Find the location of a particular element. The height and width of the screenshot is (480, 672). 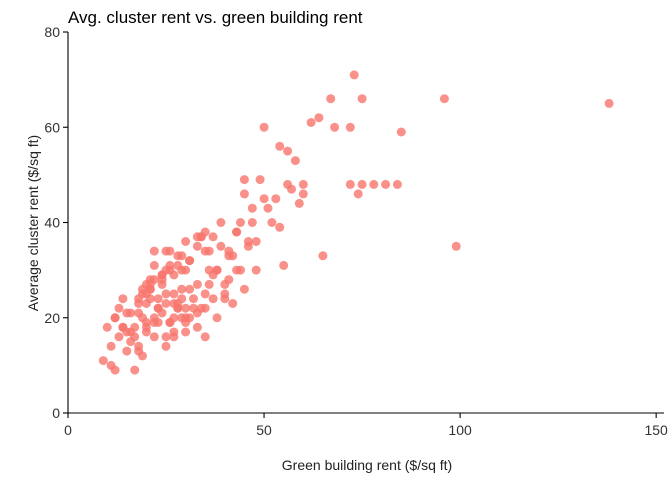

y-tick-label: 60 is located at coordinates (52, 127).